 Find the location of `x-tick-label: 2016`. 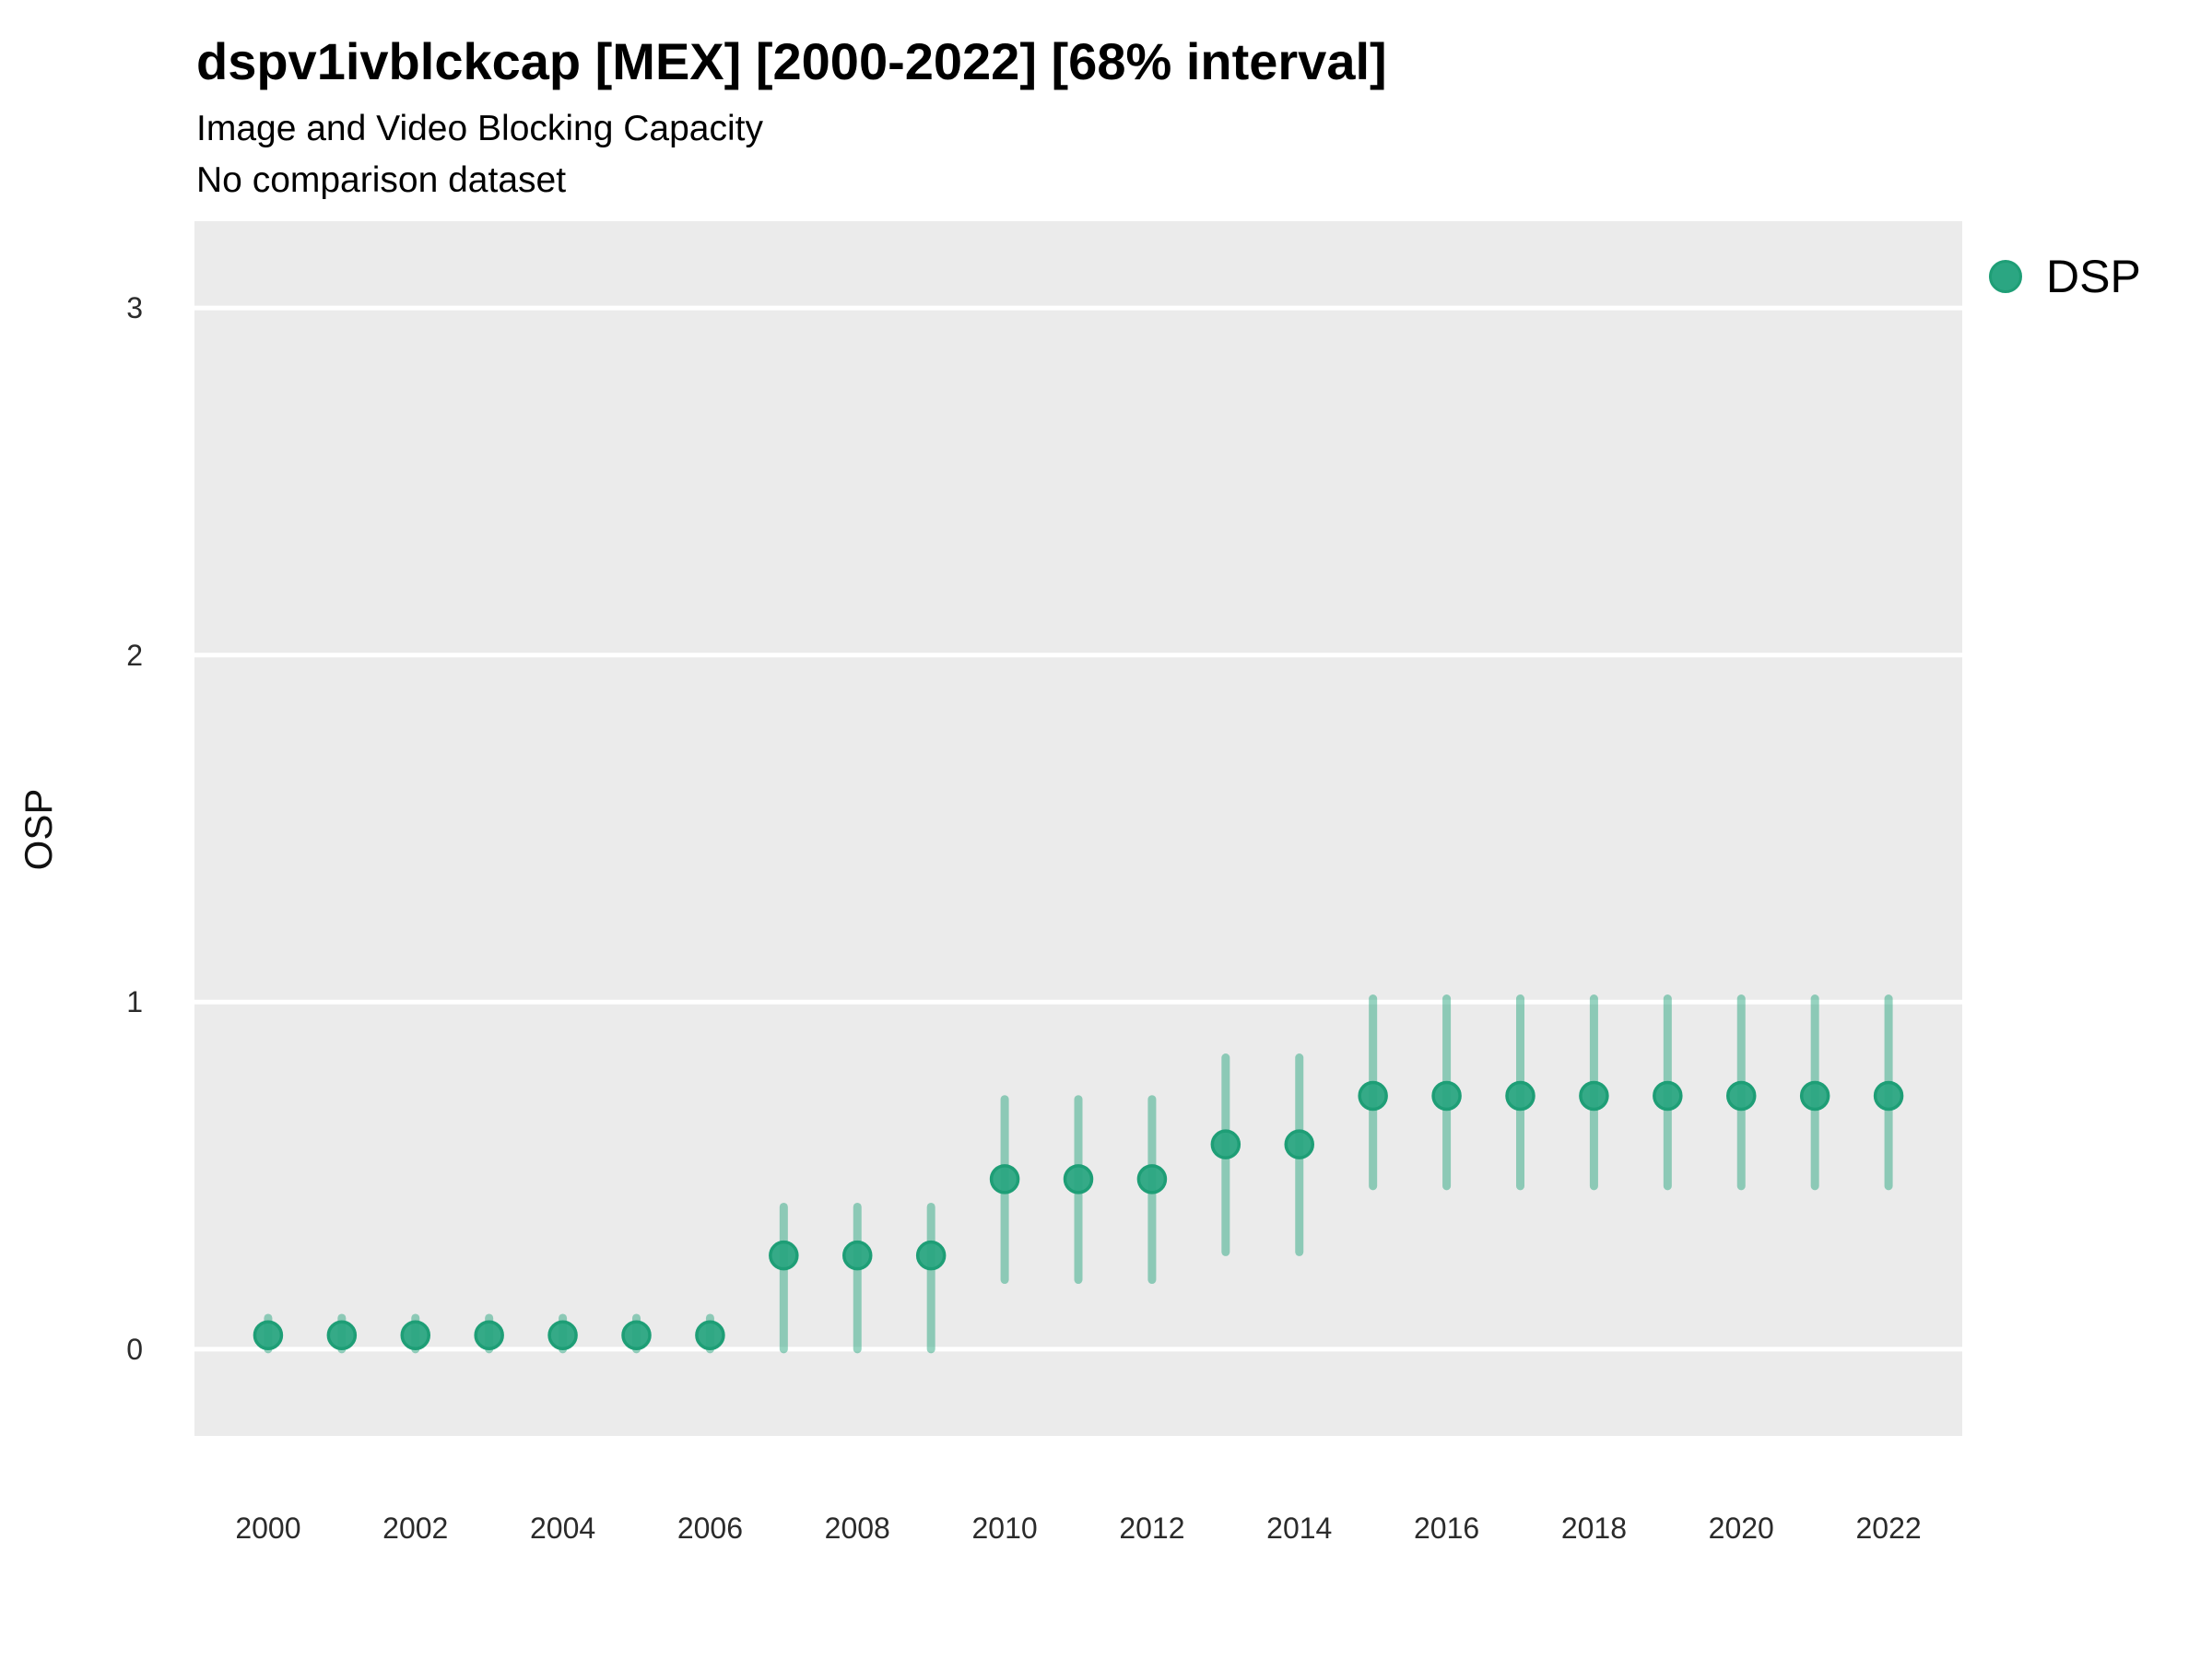

x-tick-label: 2016 is located at coordinates (1446, 1528).